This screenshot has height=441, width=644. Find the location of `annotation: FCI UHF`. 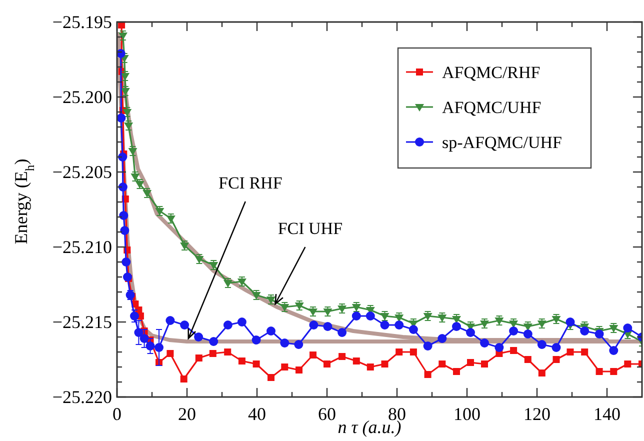

annotation: FCI UHF is located at coordinates (310, 228).